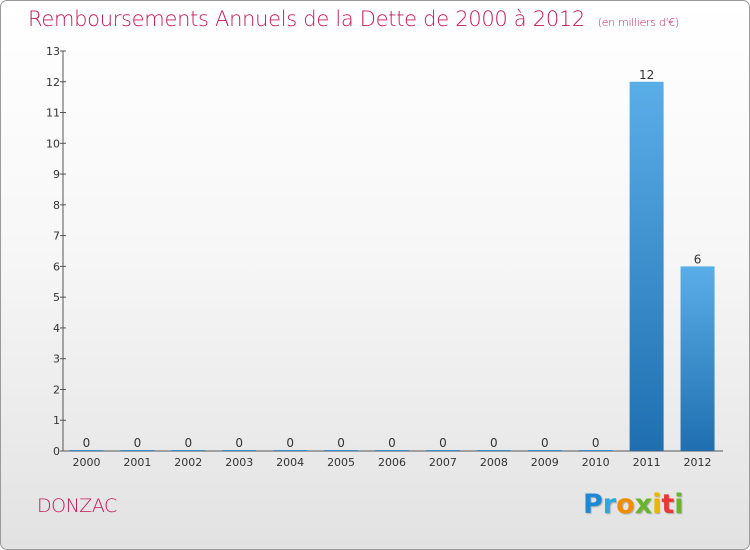 This screenshot has height=550, width=750. What do you see at coordinates (56, 297) in the screenshot?
I see `y-tick-label: 5` at bounding box center [56, 297].